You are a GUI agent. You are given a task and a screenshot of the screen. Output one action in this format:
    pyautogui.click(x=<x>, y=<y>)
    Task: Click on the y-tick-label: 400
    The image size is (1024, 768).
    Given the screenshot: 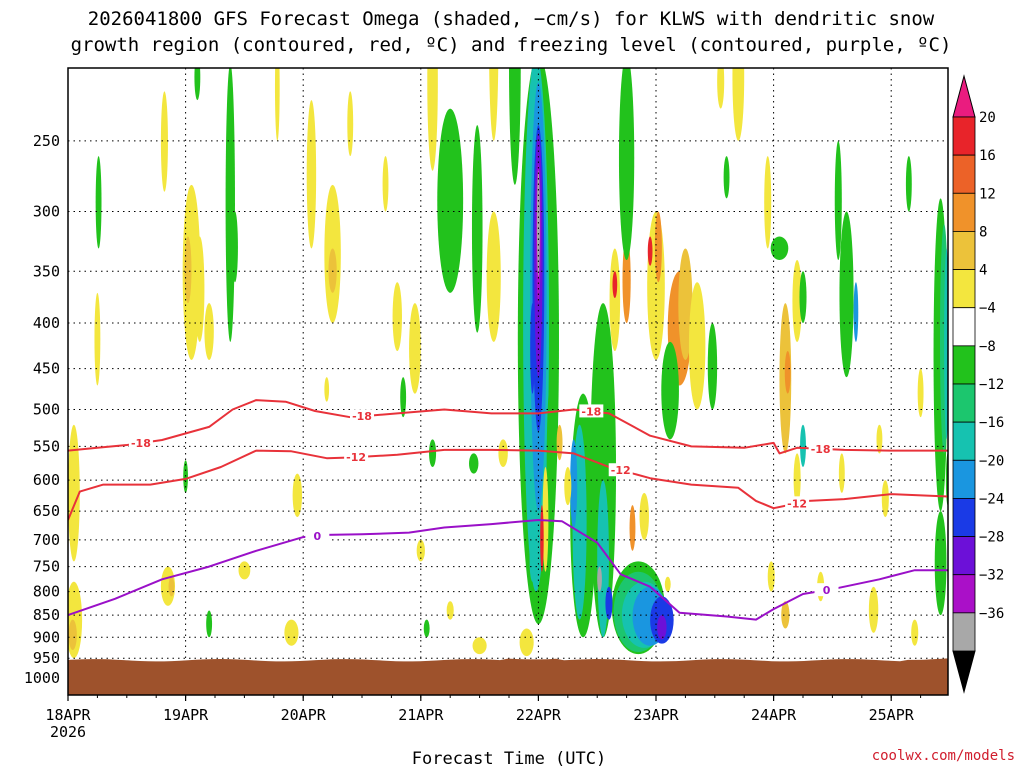 What is the action you would take?
    pyautogui.click(x=46, y=323)
    